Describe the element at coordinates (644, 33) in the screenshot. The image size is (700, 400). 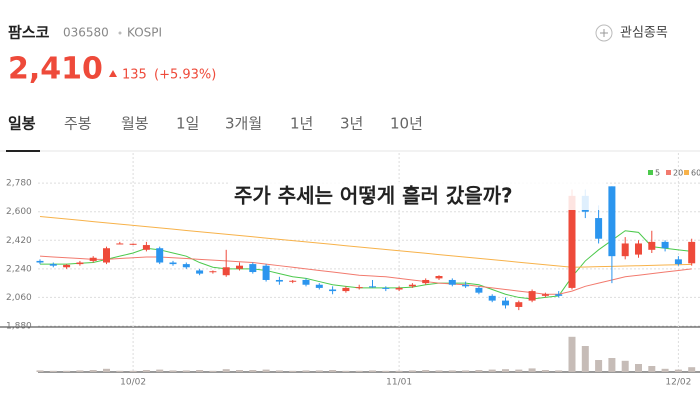
I see `watch-label: 관심종목` at that location.